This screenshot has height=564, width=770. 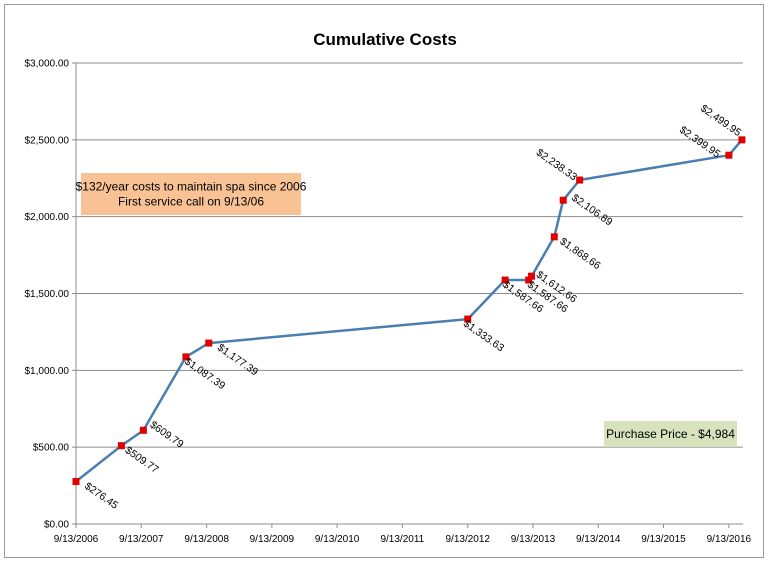 What do you see at coordinates (385, 39) in the screenshot?
I see `chart-title: Cumulative Costs` at bounding box center [385, 39].